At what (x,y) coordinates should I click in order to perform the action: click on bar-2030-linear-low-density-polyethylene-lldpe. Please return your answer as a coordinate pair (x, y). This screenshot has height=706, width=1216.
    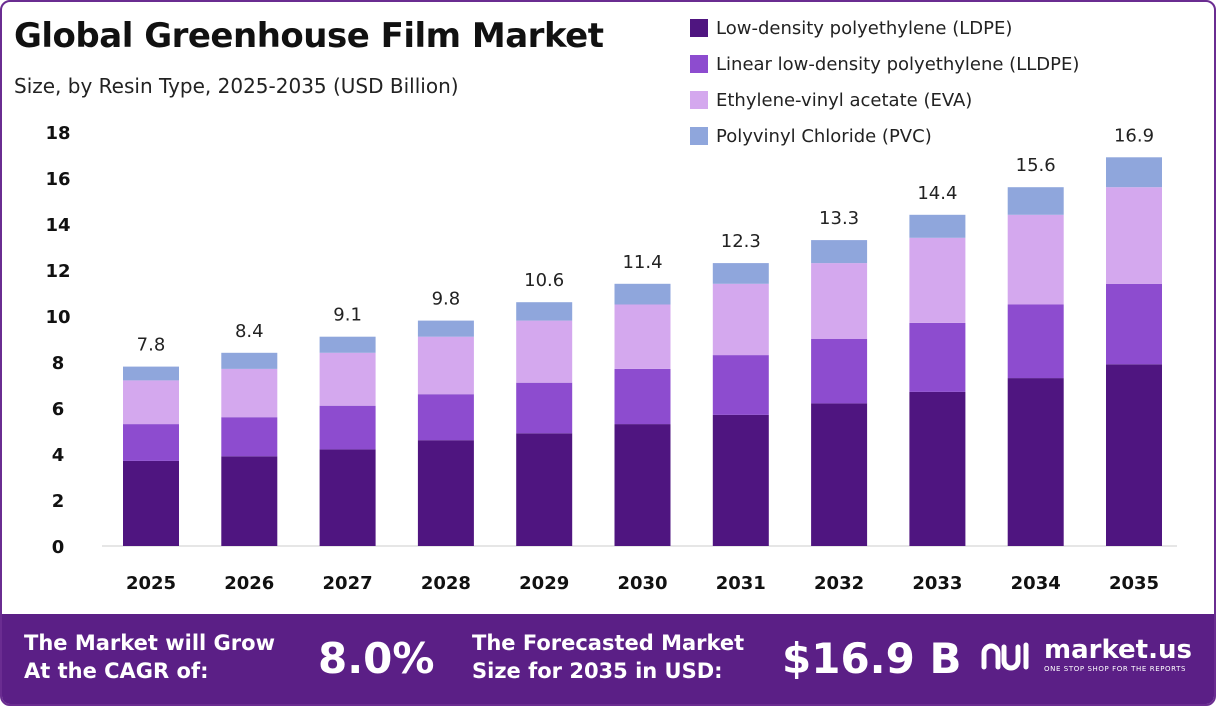
    Looking at the image, I should click on (642, 396).